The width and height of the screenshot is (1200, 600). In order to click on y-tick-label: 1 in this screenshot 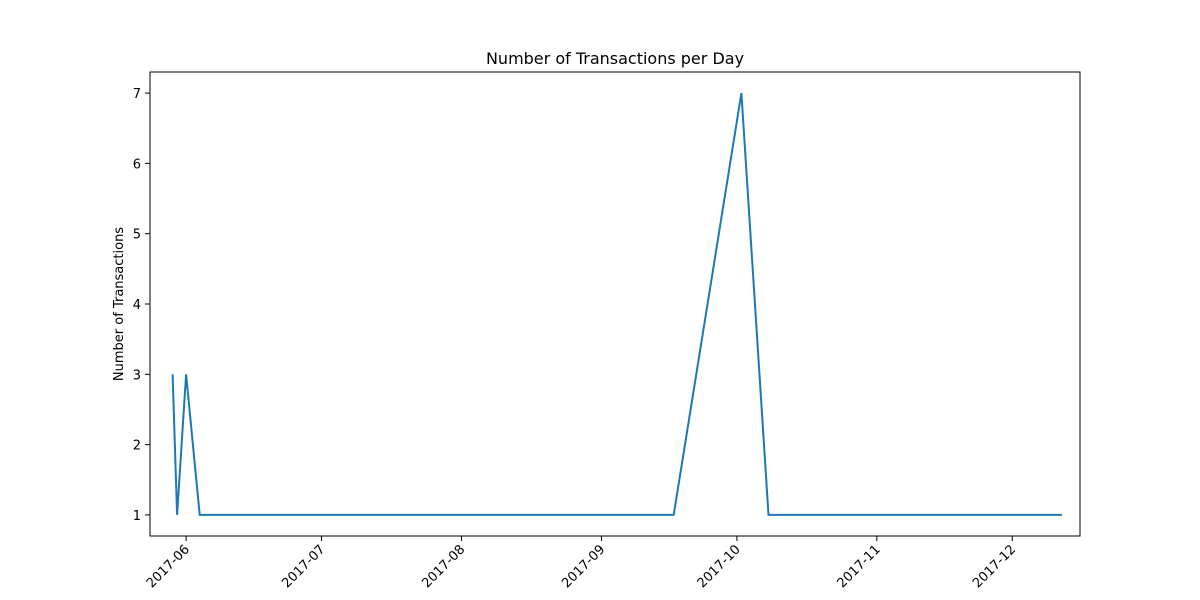, I will do `click(137, 516)`.